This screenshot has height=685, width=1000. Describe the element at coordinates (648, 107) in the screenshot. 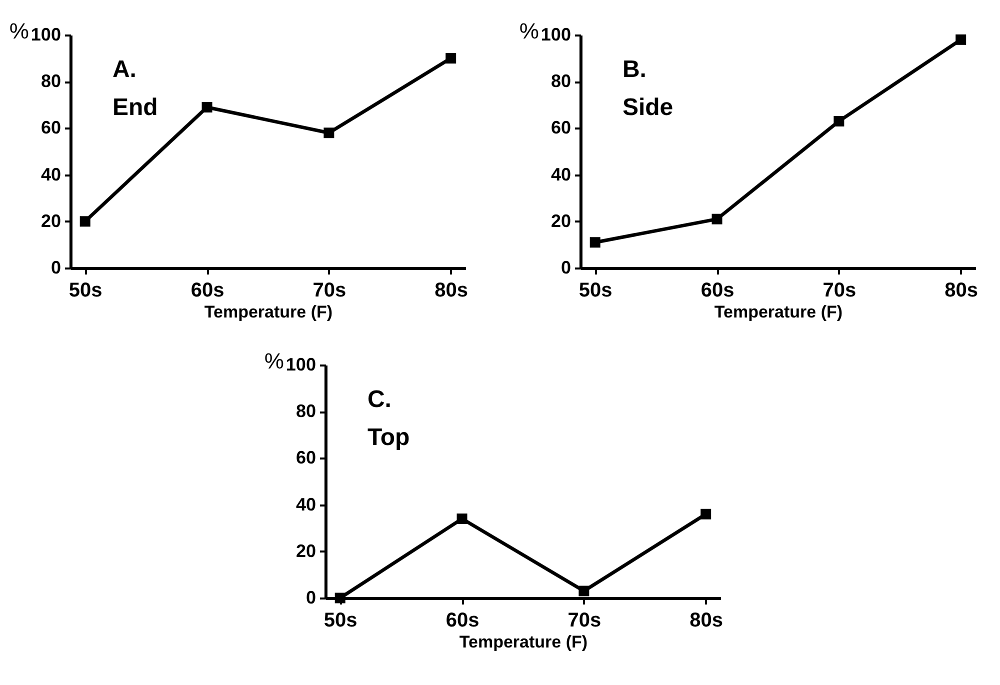

I see `text: Side` at that location.